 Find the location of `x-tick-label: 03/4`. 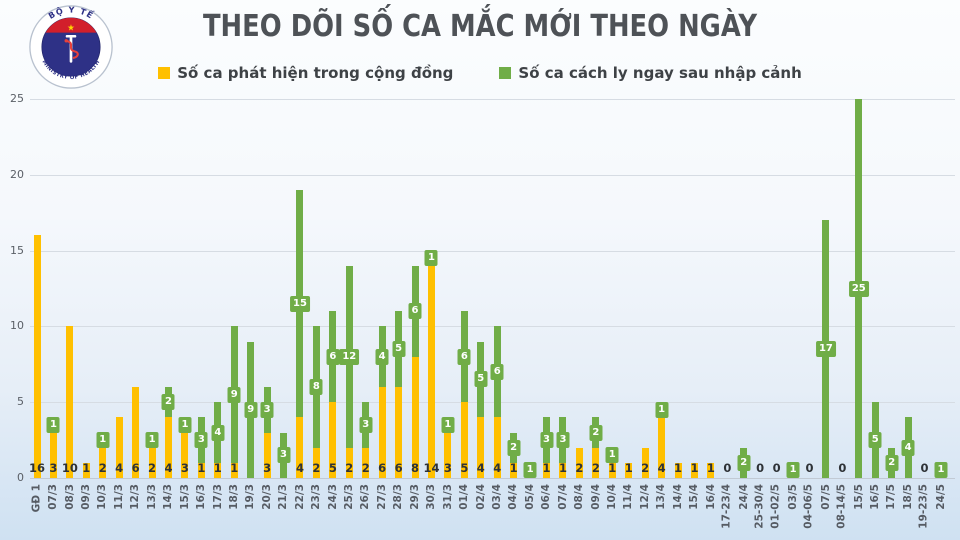

x-tick-label: 03/4 is located at coordinates (496, 497).